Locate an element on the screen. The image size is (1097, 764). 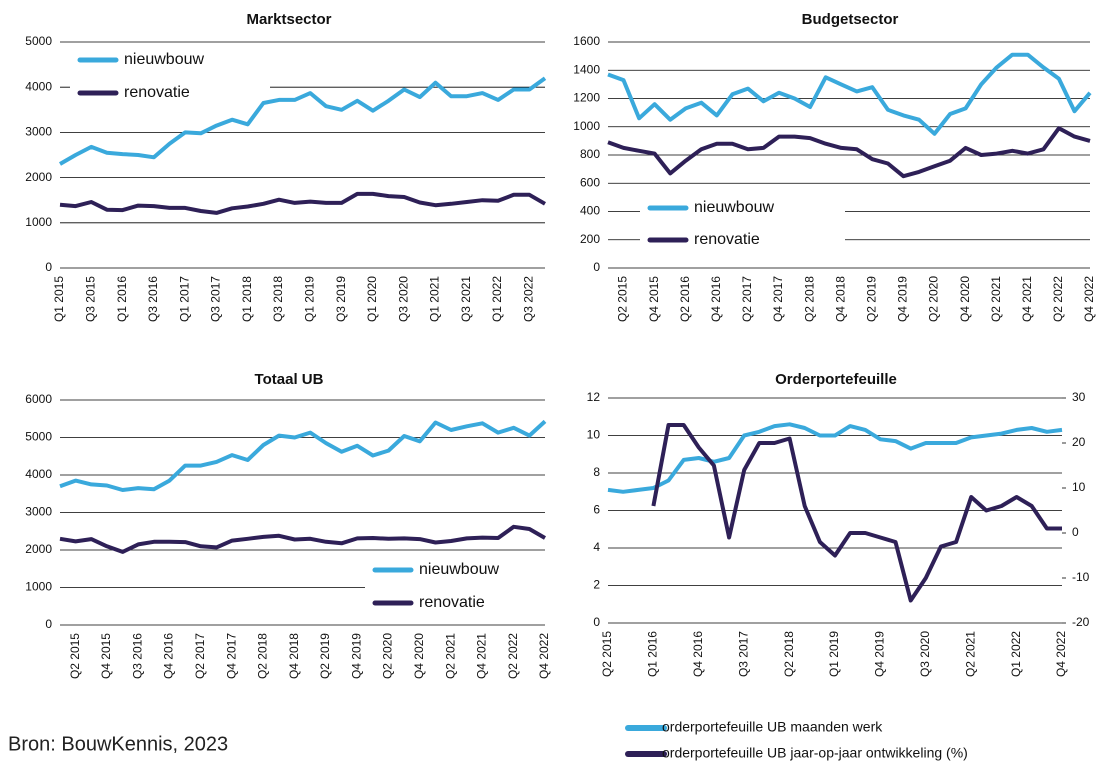
y-tick-label: 1600 is located at coordinates (586, 41).